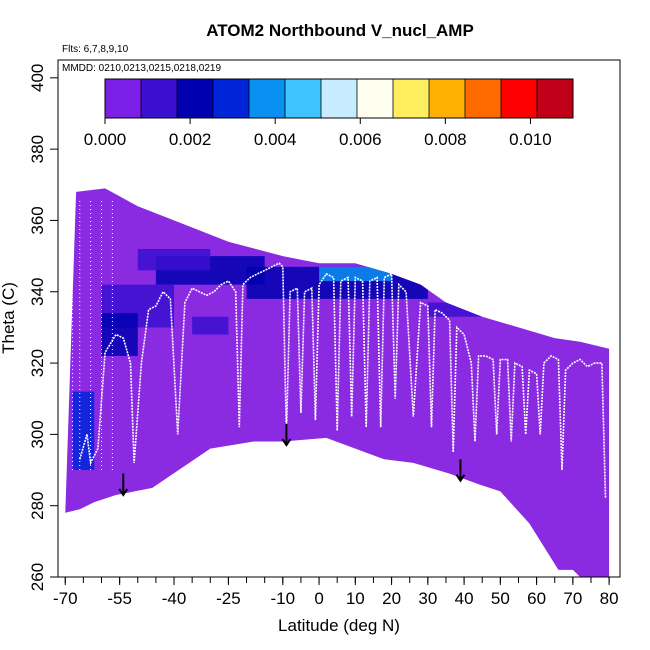  I want to click on colorbar: 0.000 0.002 0.004 0.006 0.008 0.010, so click(329, 113).